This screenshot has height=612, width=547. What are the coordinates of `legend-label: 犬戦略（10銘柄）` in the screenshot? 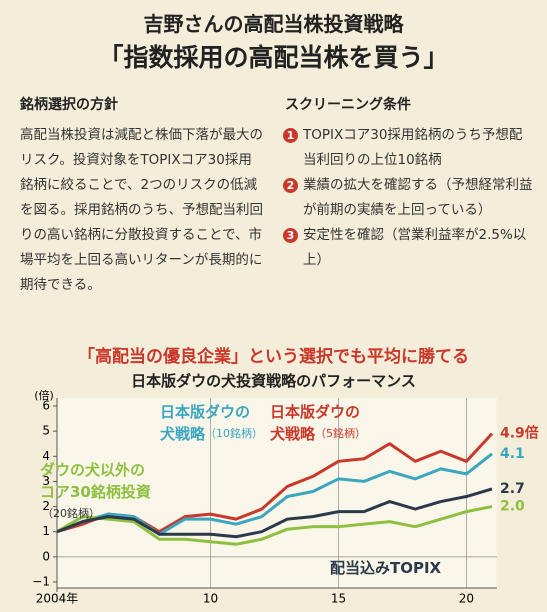 It's located at (211, 434).